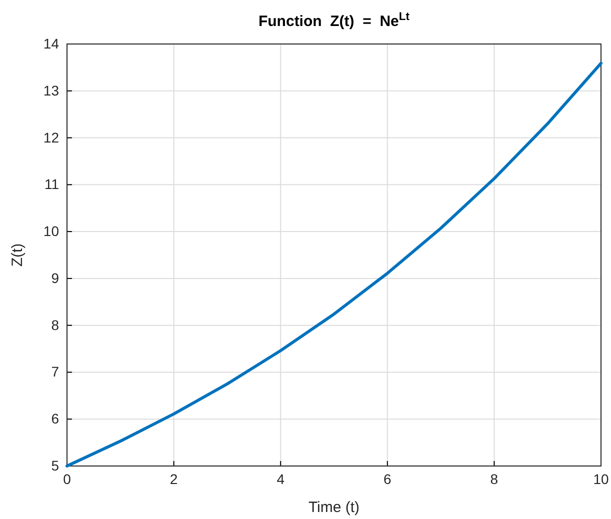  Describe the element at coordinates (55, 278) in the screenshot. I see `y-tick-label: 9` at that location.